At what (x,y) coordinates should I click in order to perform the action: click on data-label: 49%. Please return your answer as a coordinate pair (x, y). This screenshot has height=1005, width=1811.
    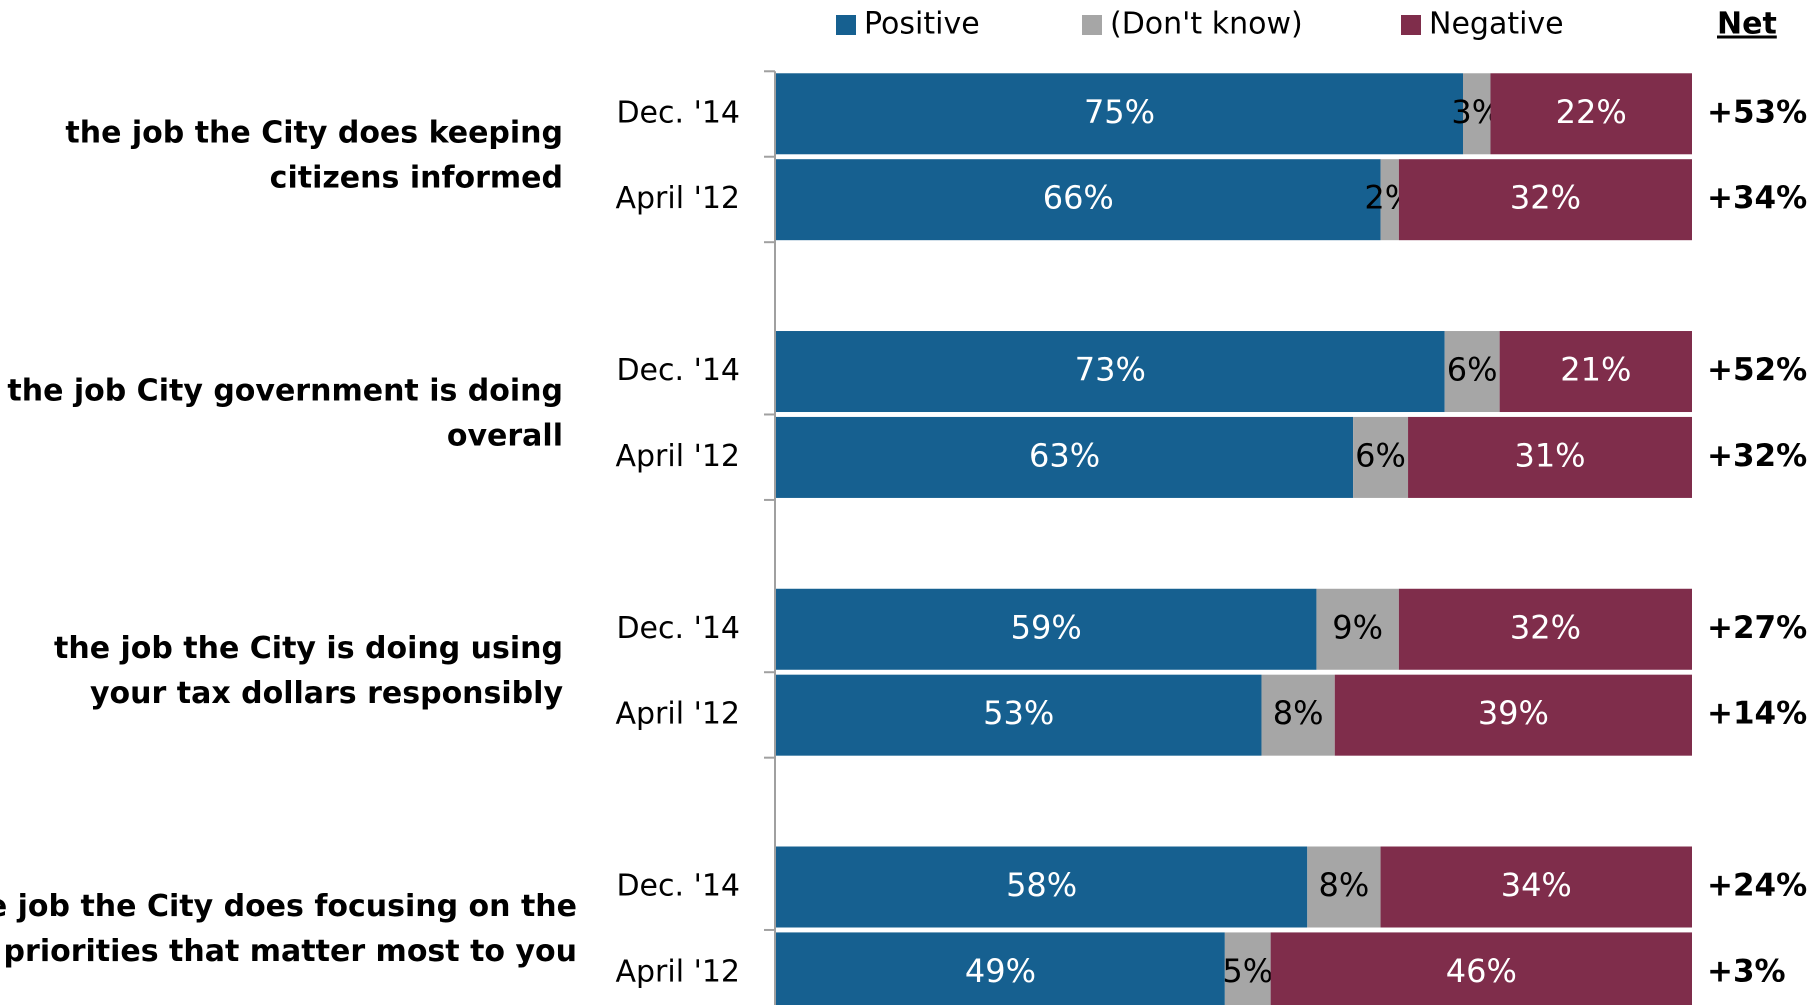
    Looking at the image, I should click on (1000, 971).